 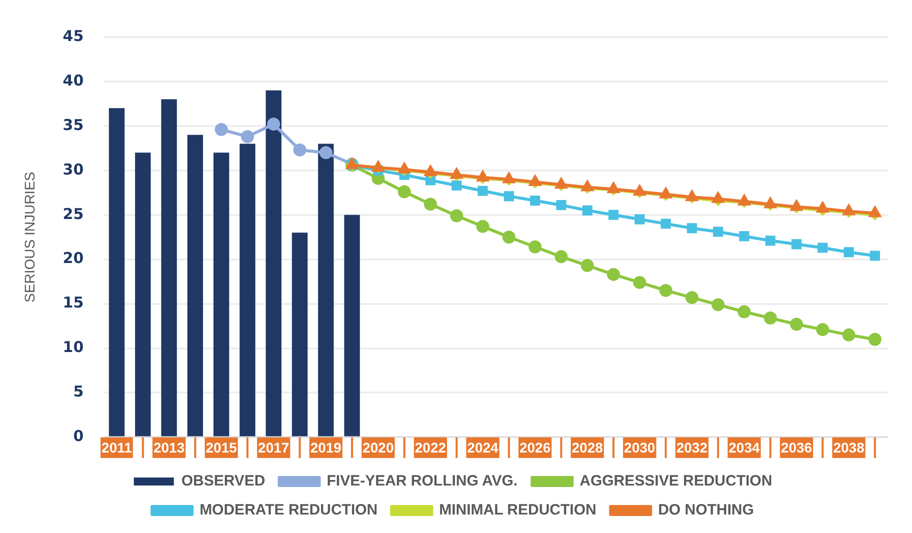 I want to click on legend-label: OBSERVED, so click(x=223, y=481).